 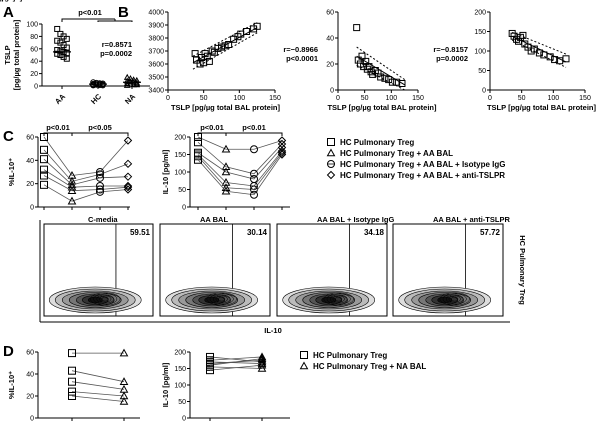 What do you see at coordinates (32, 419) in the screenshot?
I see `d1-y-tick-label: 0` at bounding box center [32, 419].